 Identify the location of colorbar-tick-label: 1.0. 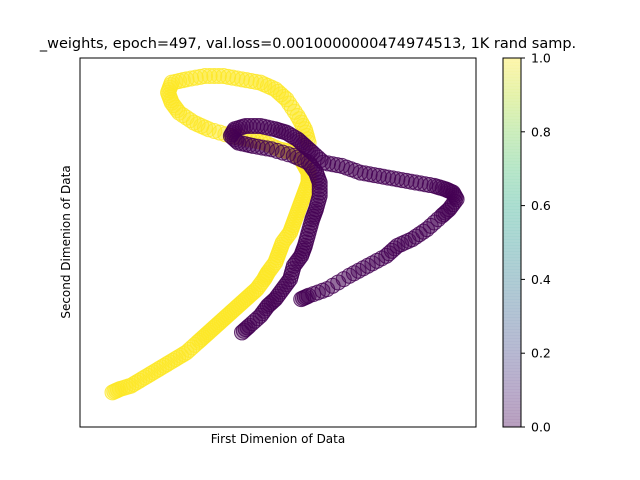
(541, 58).